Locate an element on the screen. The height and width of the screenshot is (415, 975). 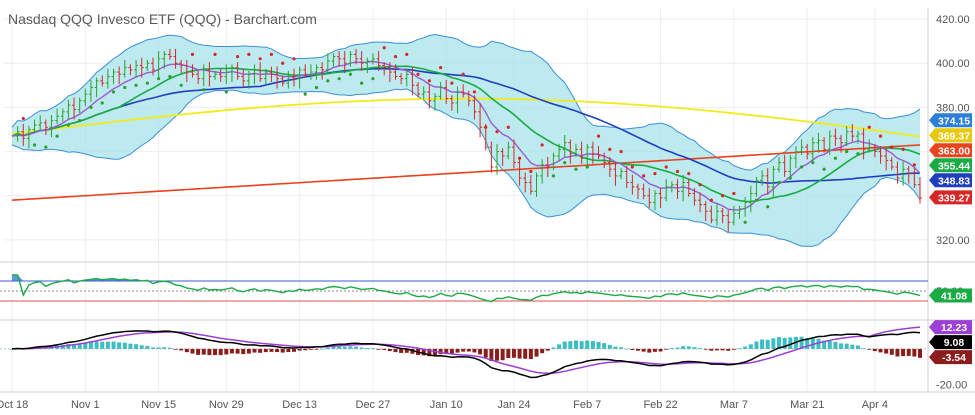
date-tick-label: Oct 18 is located at coordinates (14, 405).